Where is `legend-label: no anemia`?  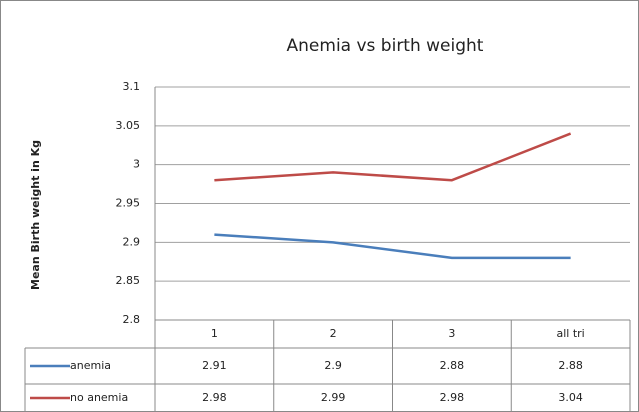 legend-label: no anemia is located at coordinates (99, 397).